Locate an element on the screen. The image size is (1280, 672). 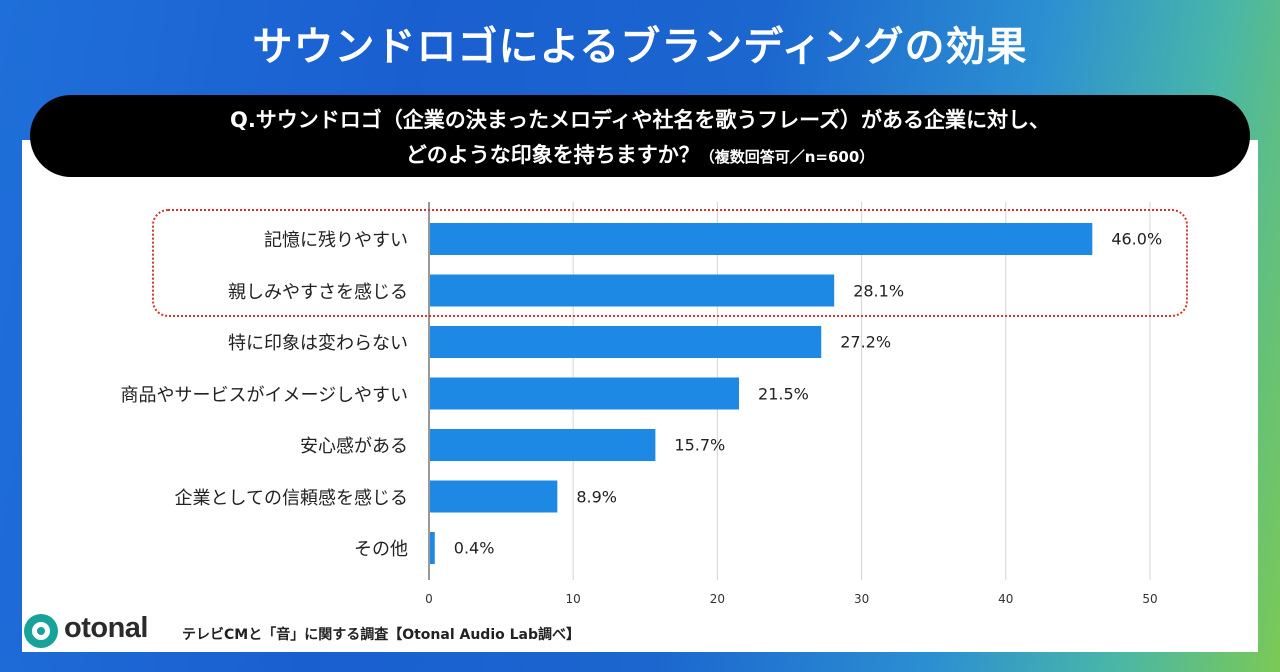
otonal-logo: otonal is located at coordinates (94, 631).